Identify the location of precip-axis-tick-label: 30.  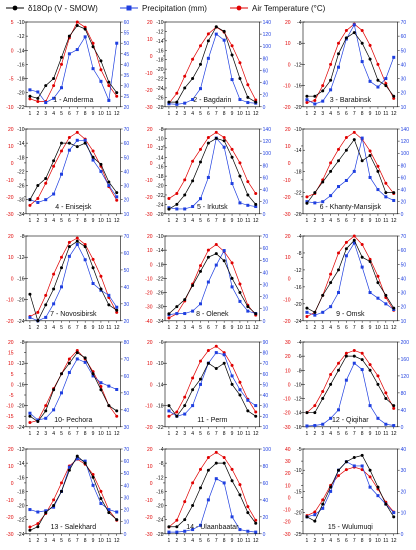
(127, 304).